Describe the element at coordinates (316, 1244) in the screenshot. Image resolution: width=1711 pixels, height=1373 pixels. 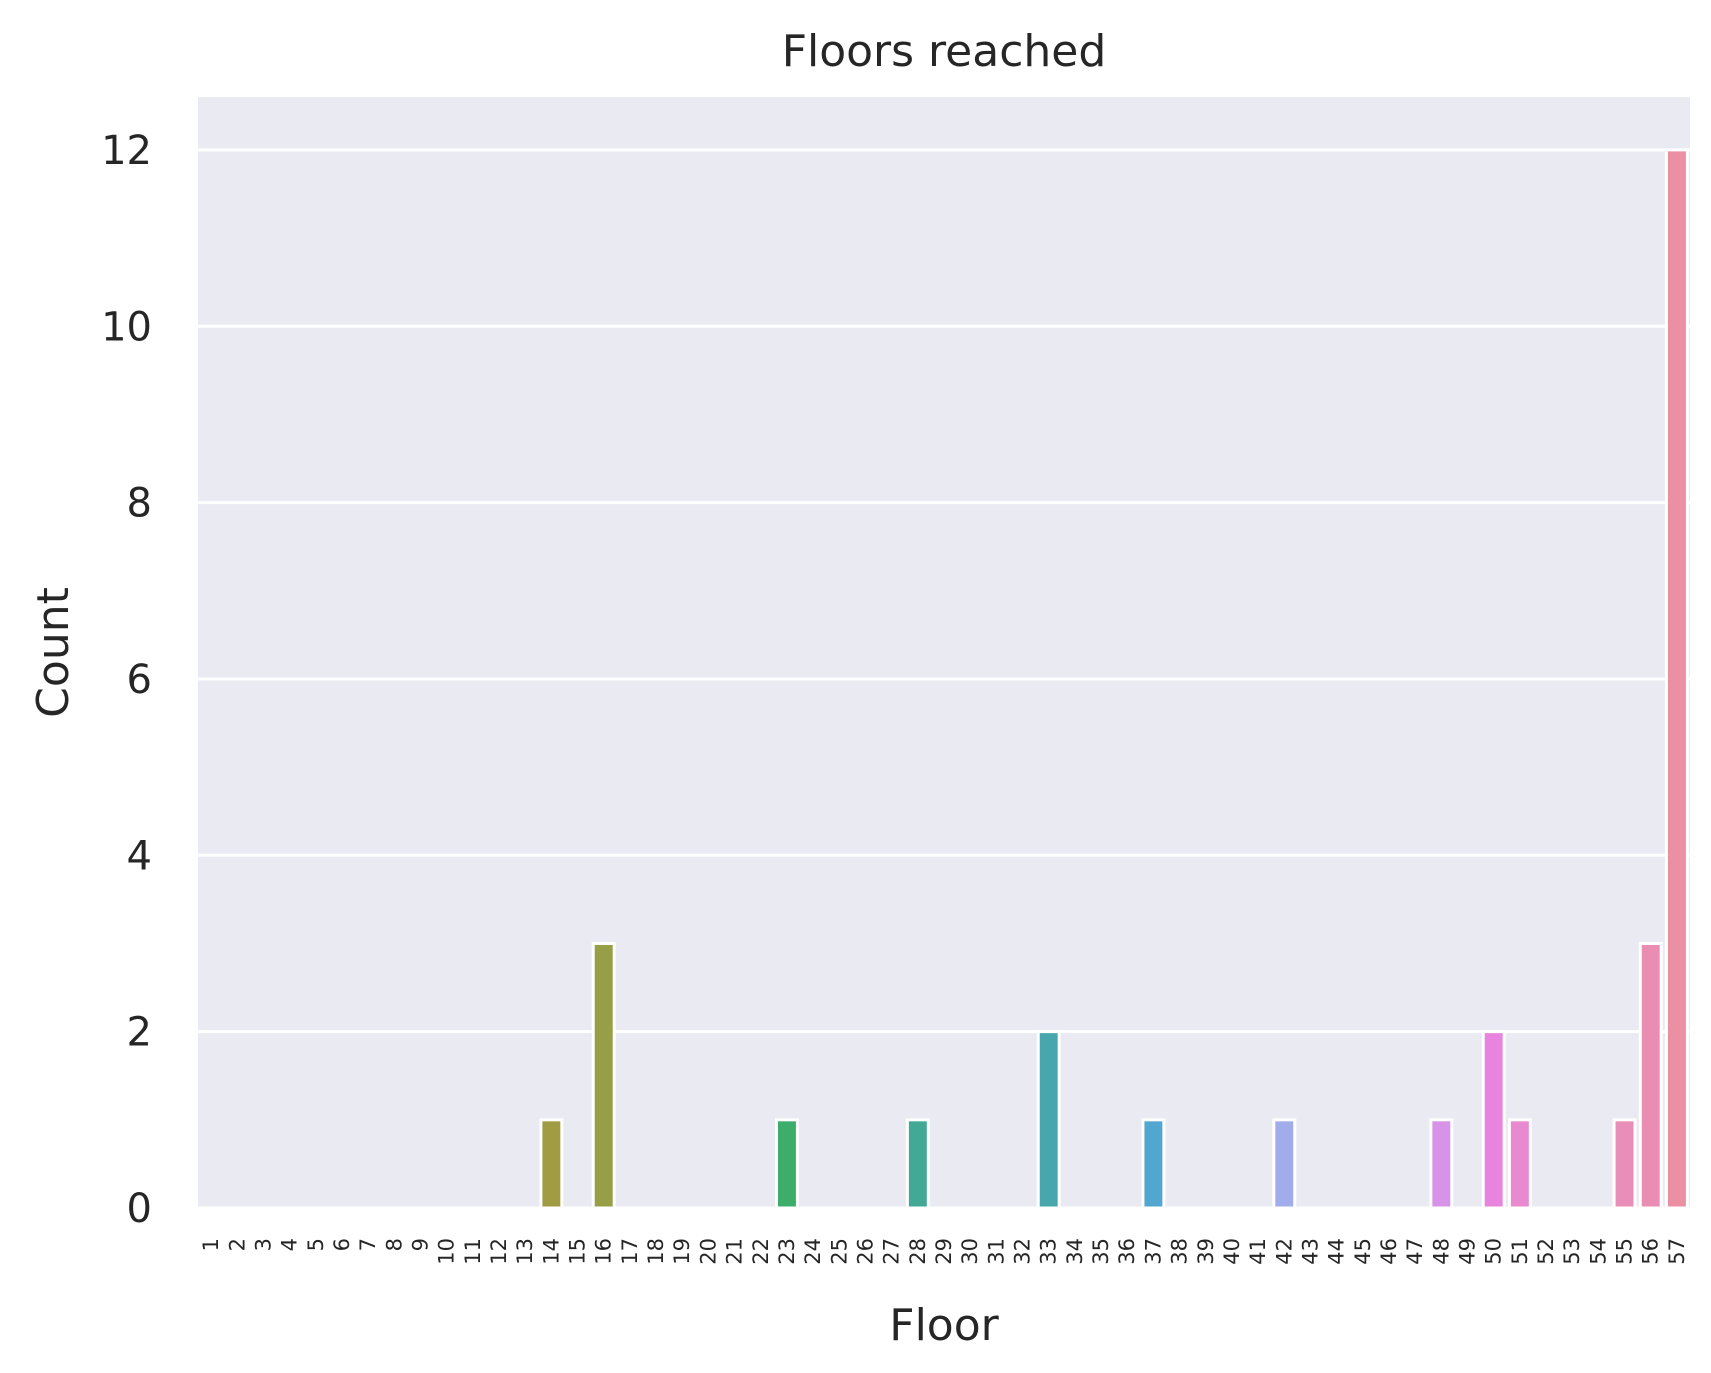
I see `x-tick-label: 5` at that location.